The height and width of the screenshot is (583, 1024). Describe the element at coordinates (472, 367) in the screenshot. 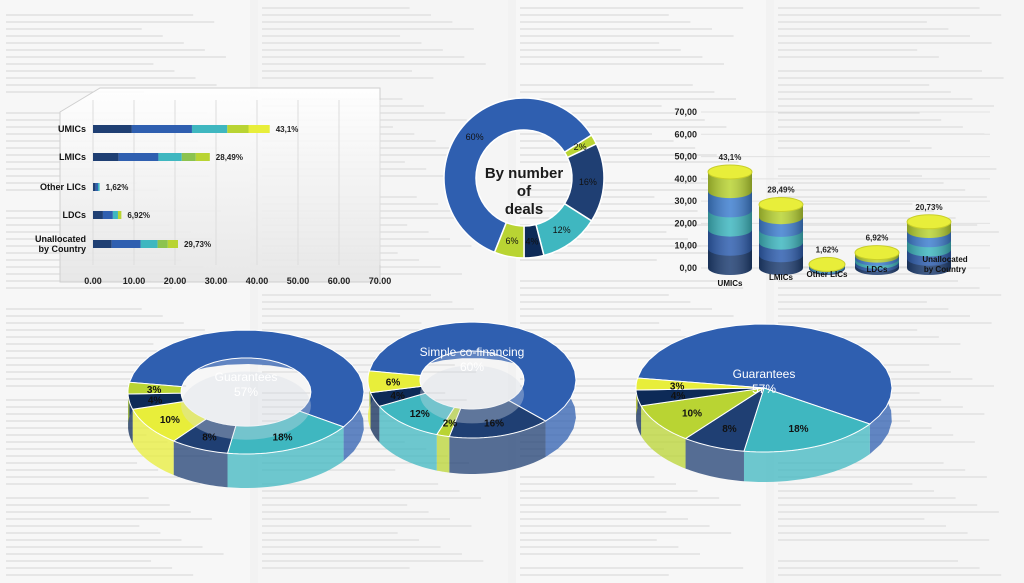

I see `ring2-main-value: 60%` at that location.